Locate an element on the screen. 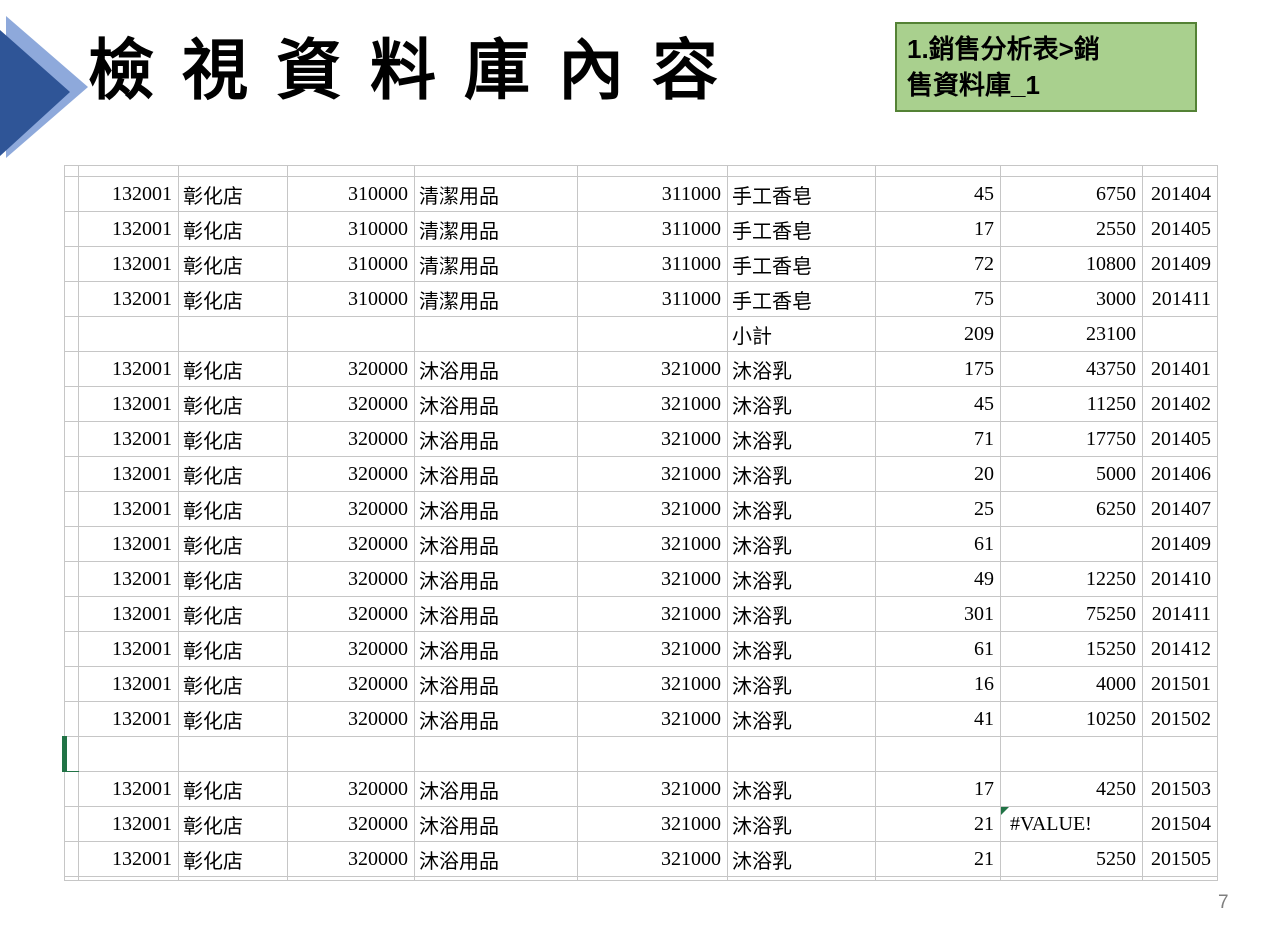  cell-category-code: 310000 is located at coordinates (351, 299).